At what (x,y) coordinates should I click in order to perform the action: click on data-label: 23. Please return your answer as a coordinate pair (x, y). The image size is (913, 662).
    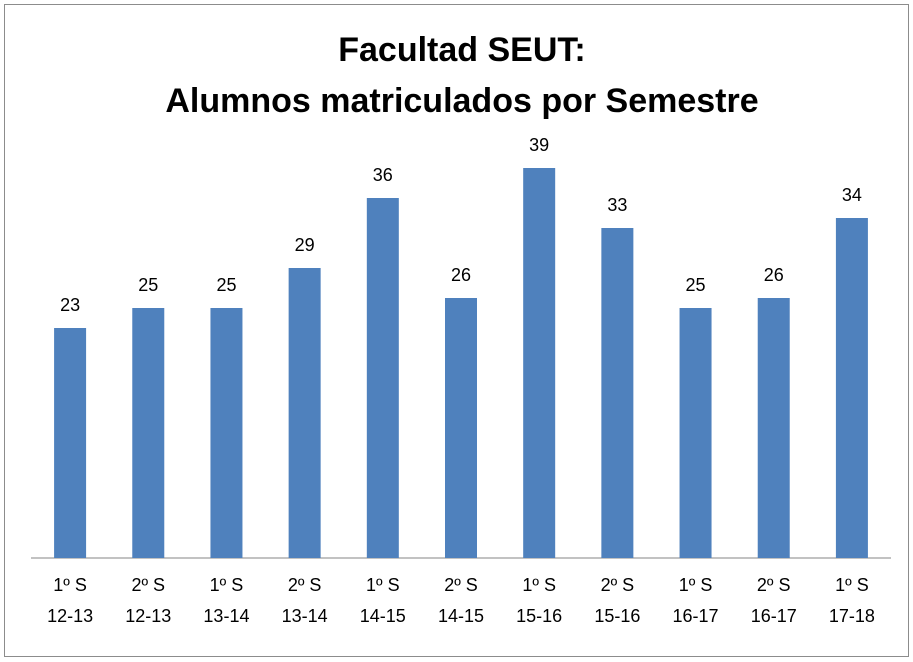
    Looking at the image, I should click on (70, 305).